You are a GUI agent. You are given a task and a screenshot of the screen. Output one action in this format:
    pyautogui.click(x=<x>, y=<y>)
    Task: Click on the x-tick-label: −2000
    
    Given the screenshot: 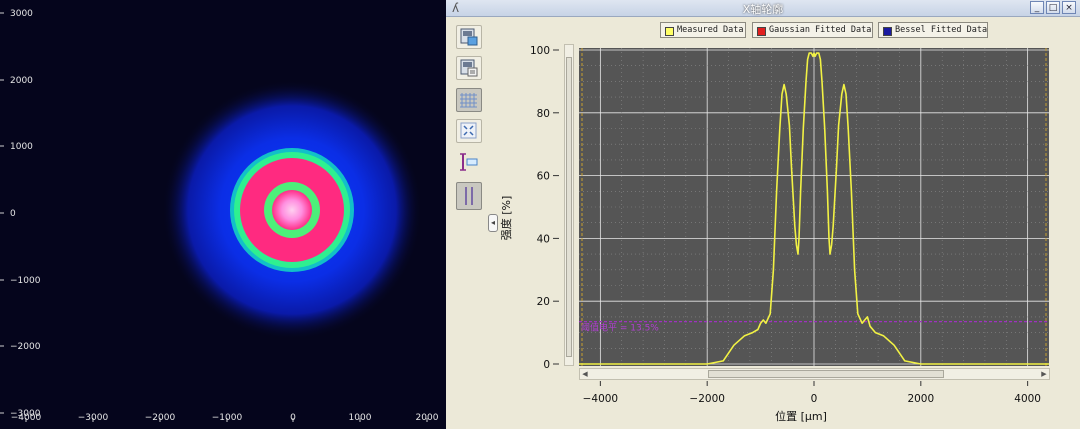 What is the action you would take?
    pyautogui.click(x=707, y=399)
    